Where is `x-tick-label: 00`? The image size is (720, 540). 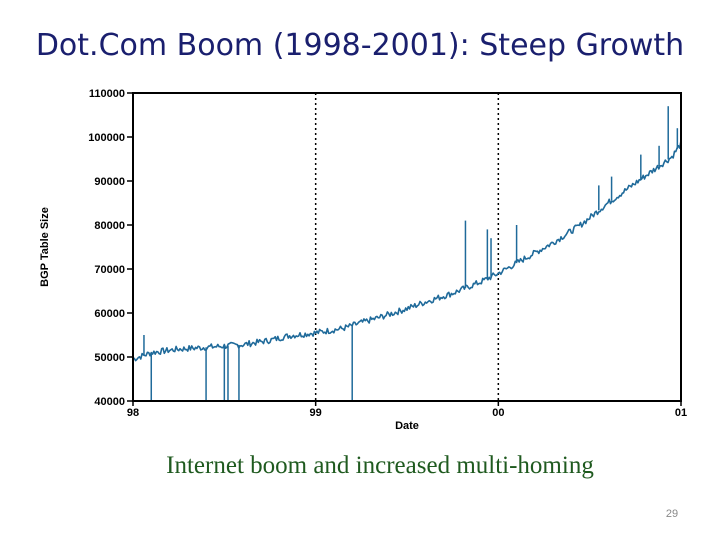 x-tick-label: 00 is located at coordinates (498, 413).